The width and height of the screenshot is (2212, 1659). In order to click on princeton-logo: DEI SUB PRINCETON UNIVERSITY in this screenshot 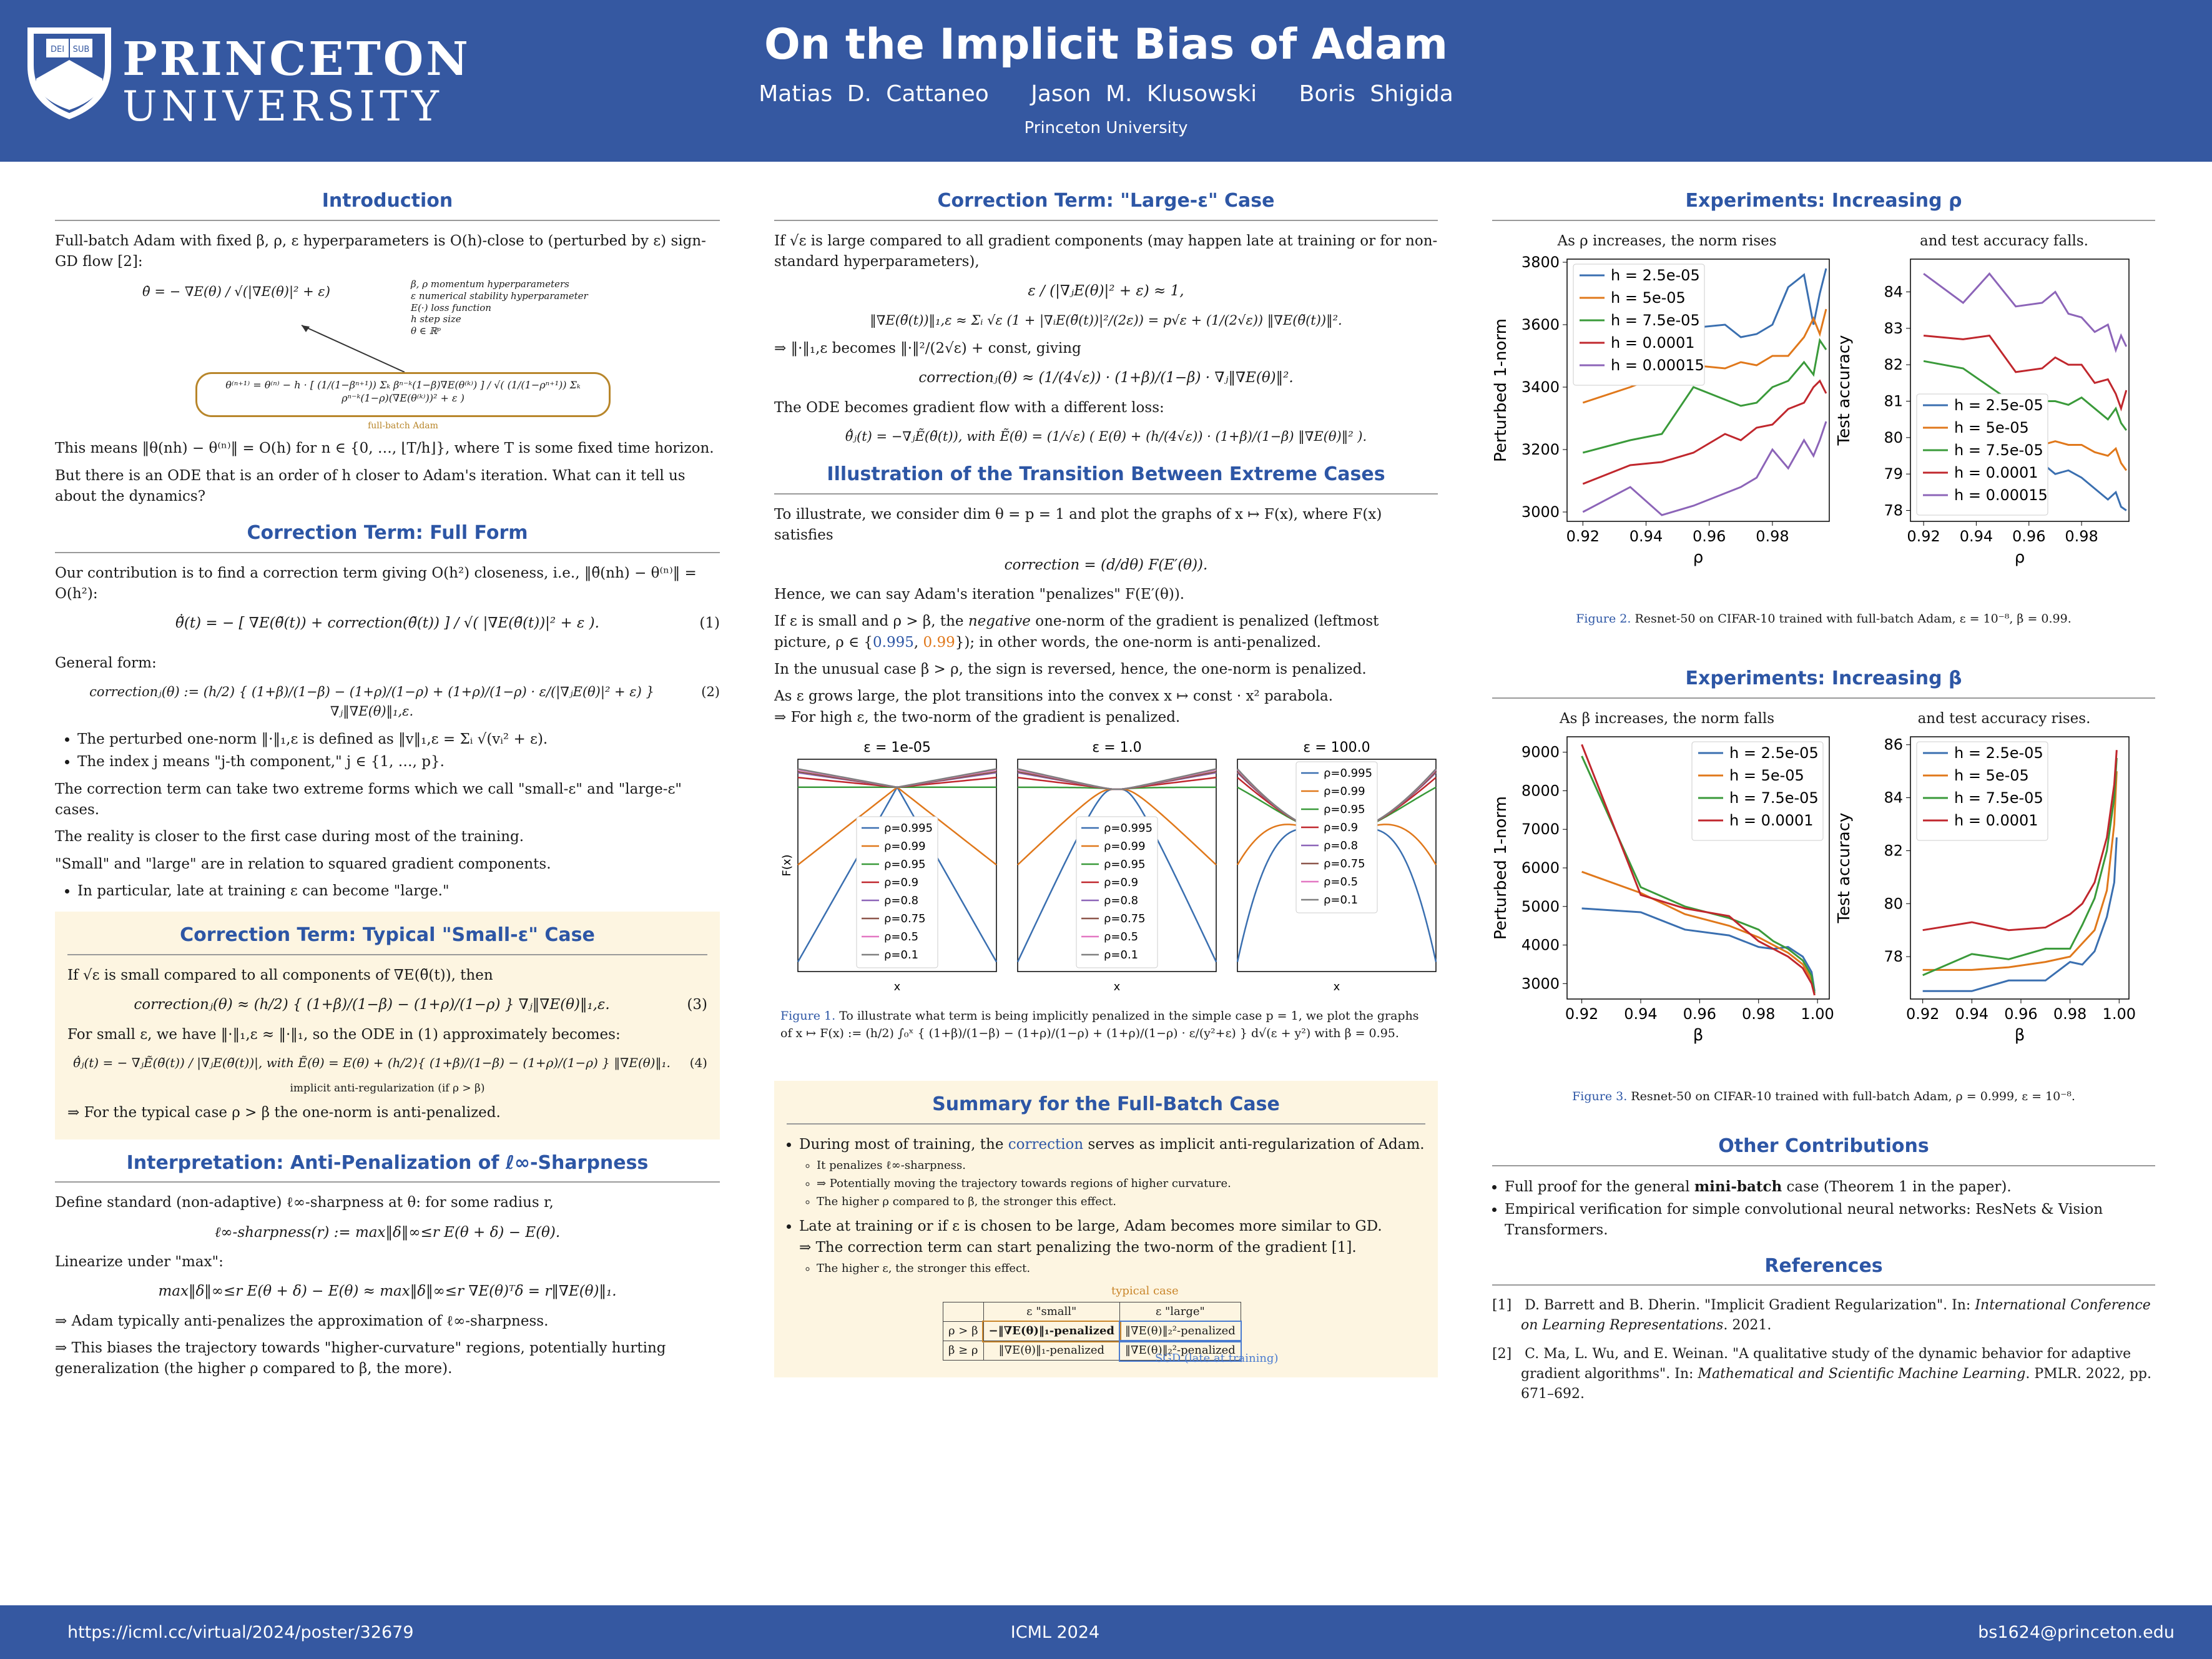, I will do `click(245, 76)`.